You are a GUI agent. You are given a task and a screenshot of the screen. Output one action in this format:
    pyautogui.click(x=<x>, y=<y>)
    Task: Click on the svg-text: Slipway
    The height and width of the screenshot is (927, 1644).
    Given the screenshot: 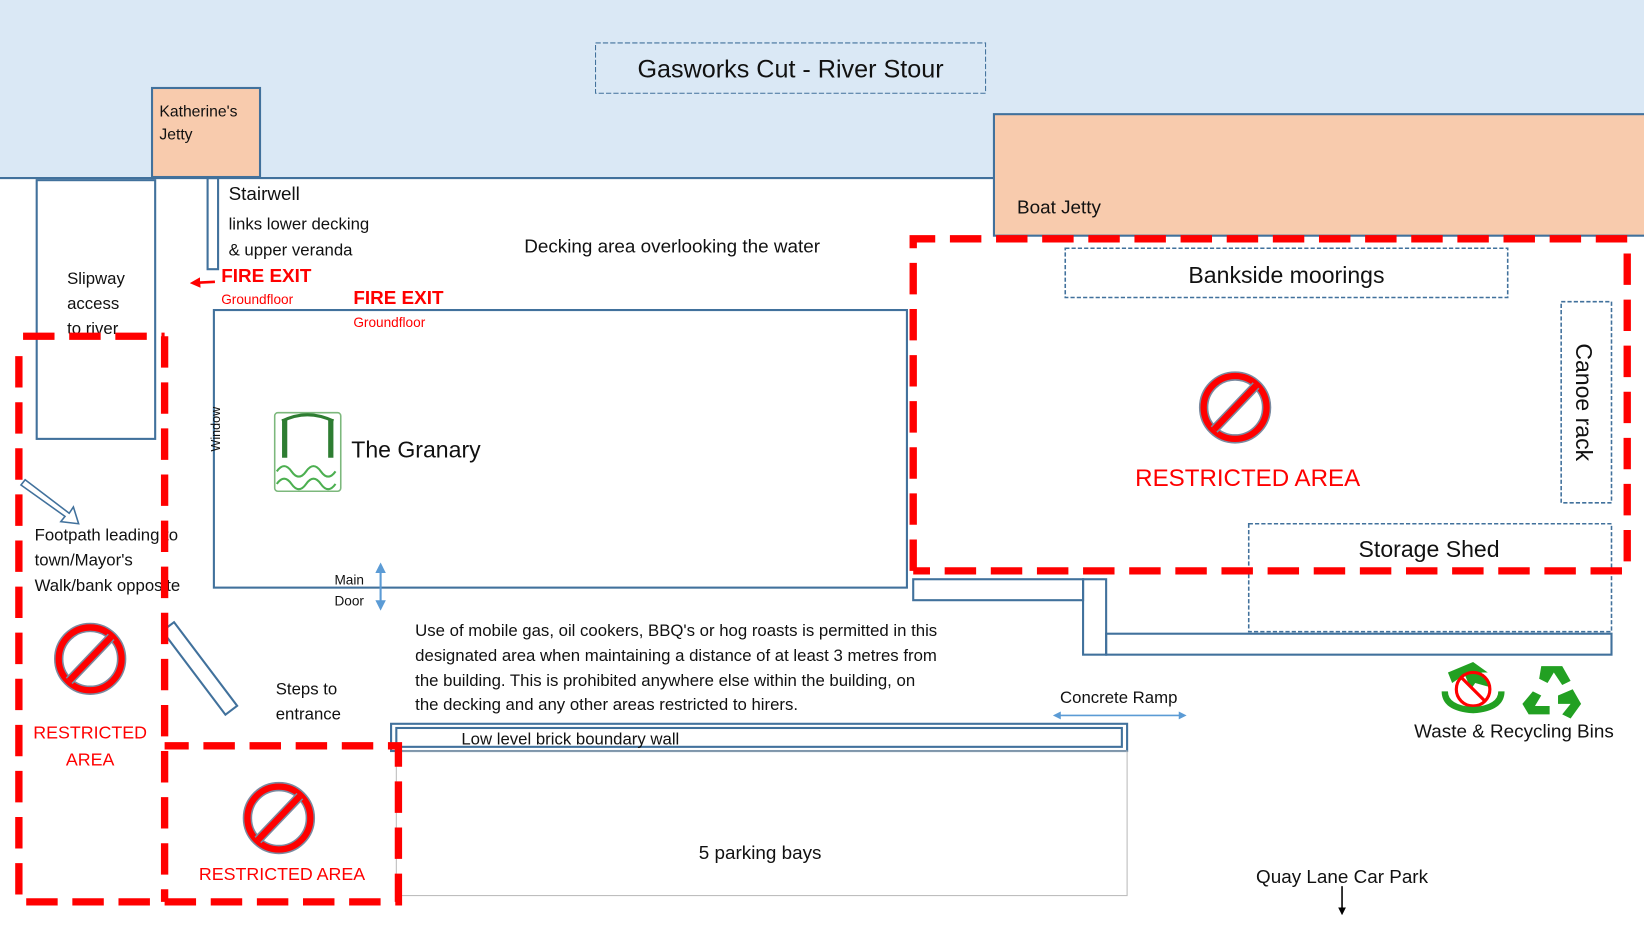 What is the action you would take?
    pyautogui.click(x=96, y=278)
    